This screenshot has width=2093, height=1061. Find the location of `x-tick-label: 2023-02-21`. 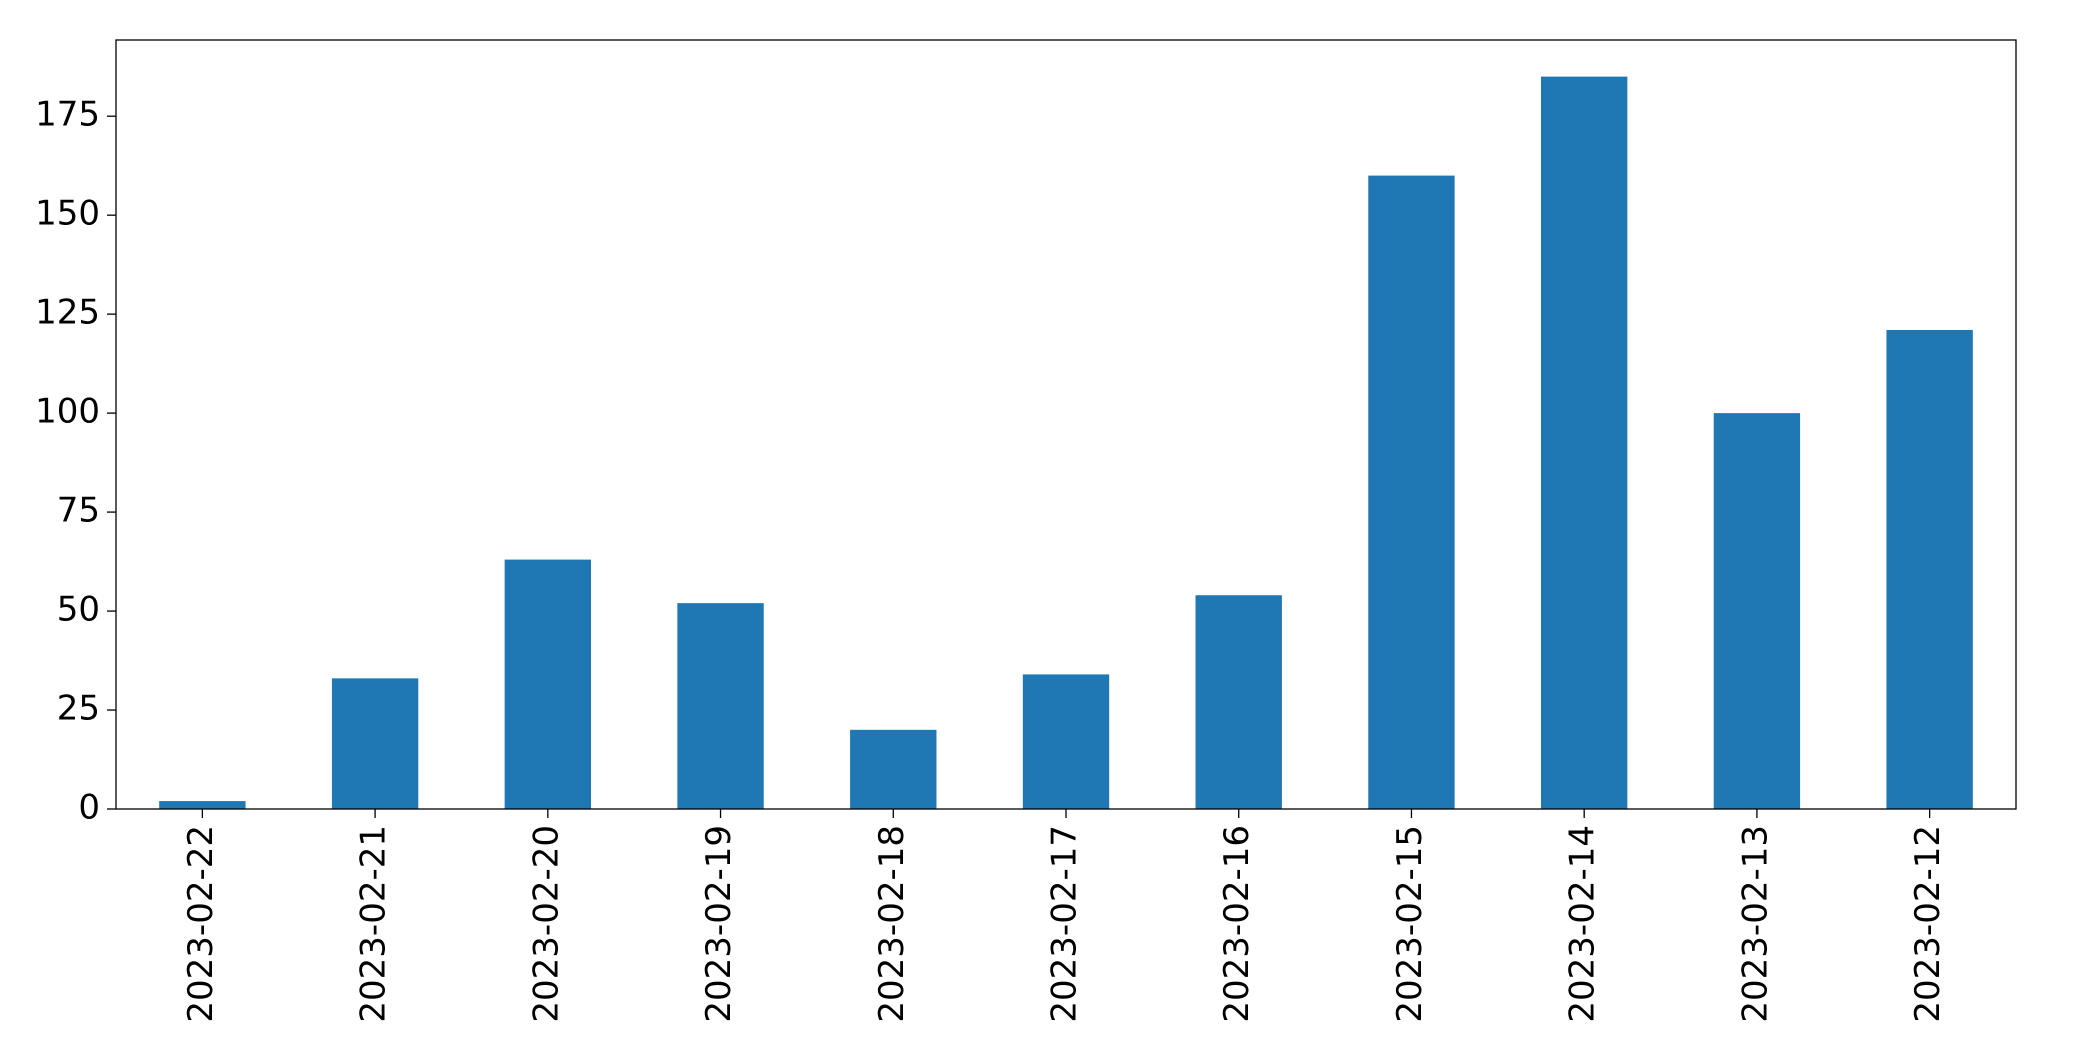

x-tick-label: 2023-02-21 is located at coordinates (374, 924).